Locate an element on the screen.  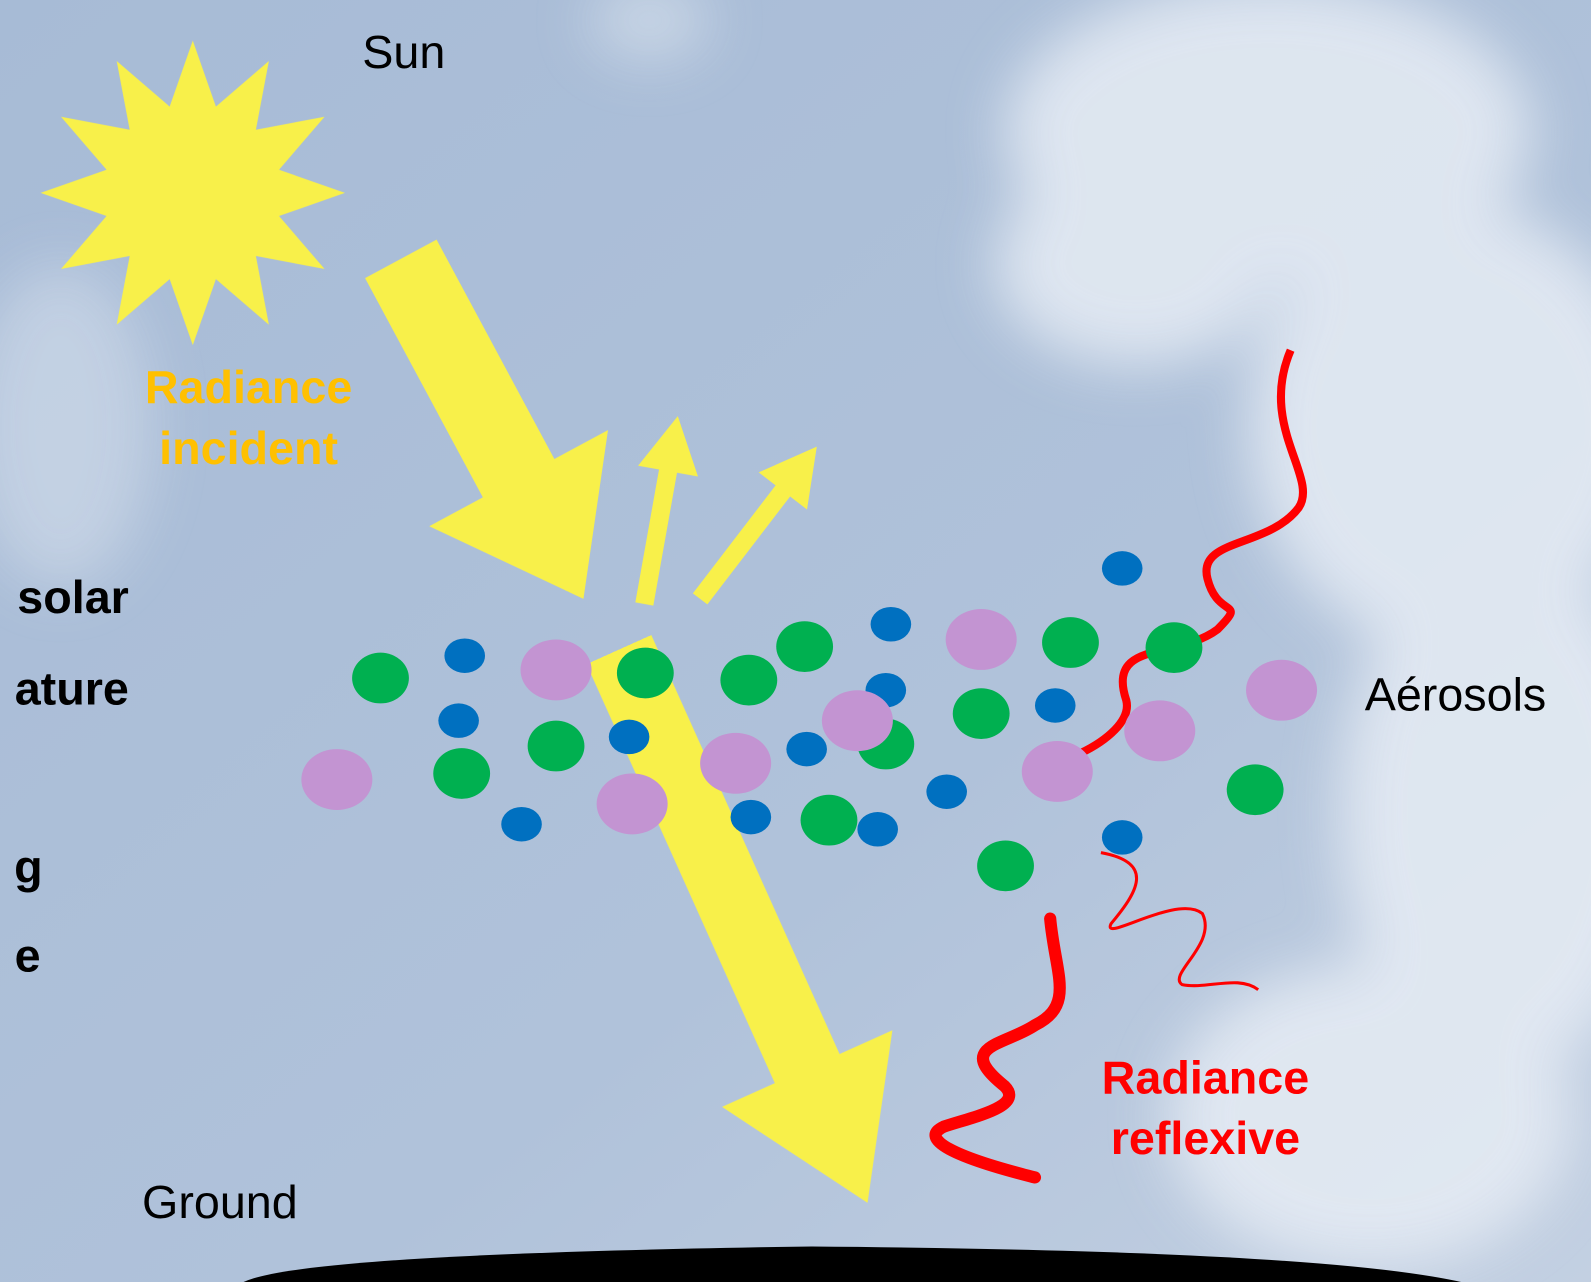
reflected-wave is located at coordinates (1193, 552).